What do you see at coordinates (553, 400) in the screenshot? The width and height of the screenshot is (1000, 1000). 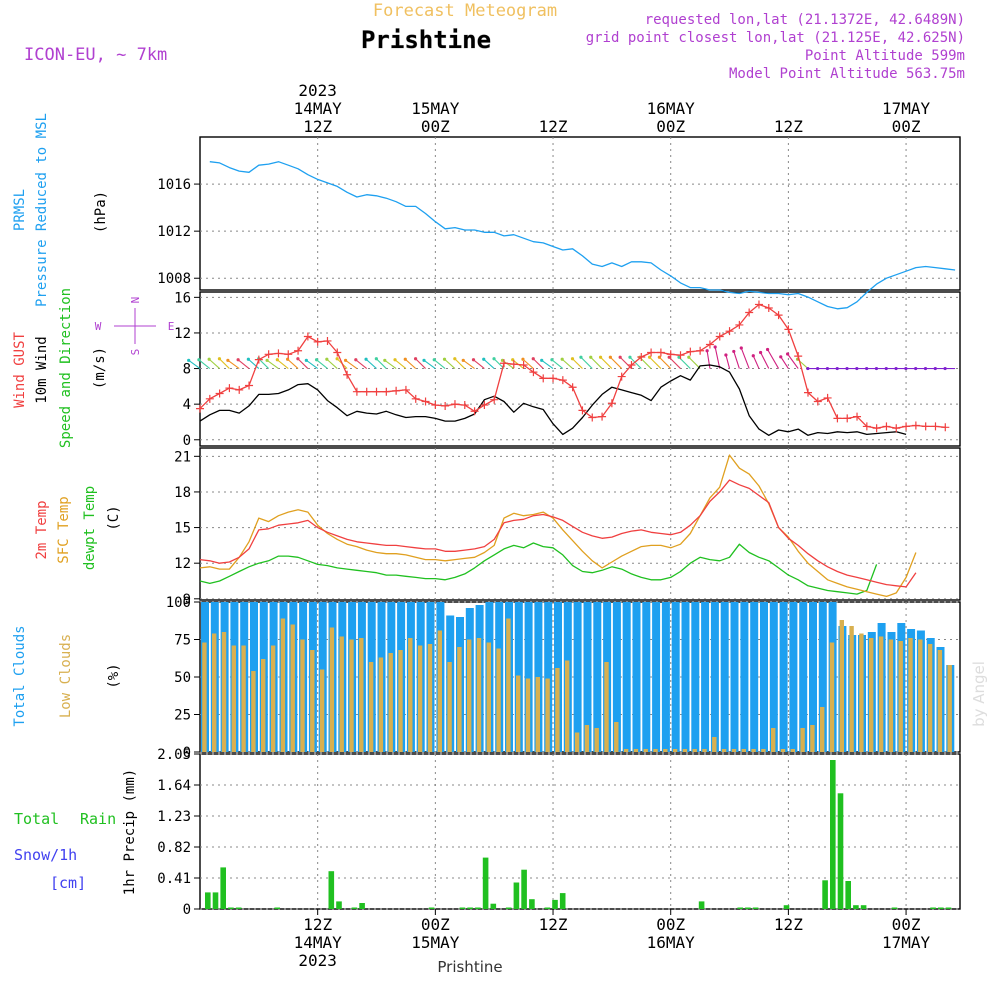 I see `wind-speed-line` at bounding box center [553, 400].